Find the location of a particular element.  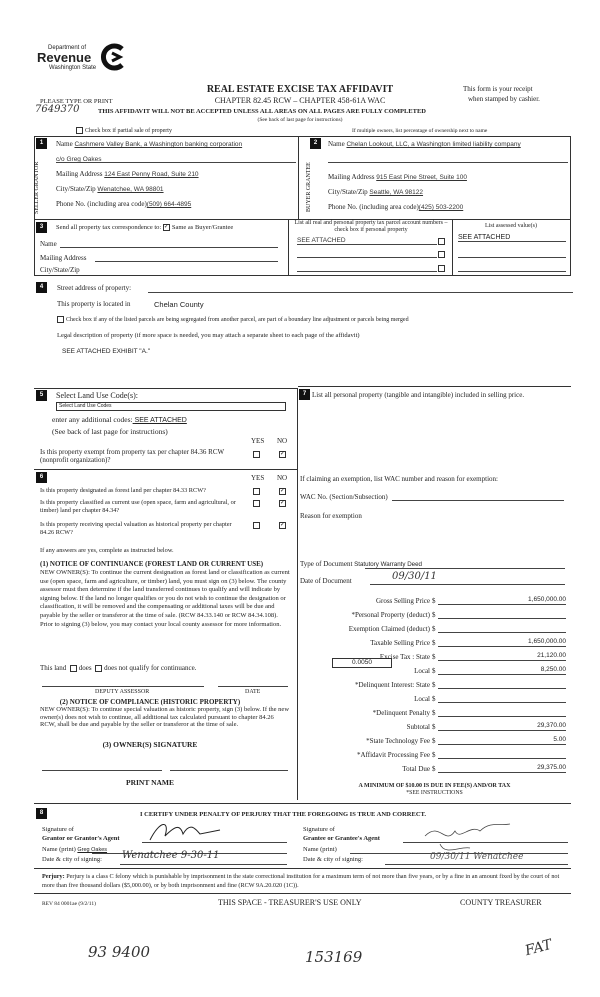

forest-yes-checkbox is located at coordinates (256, 491).